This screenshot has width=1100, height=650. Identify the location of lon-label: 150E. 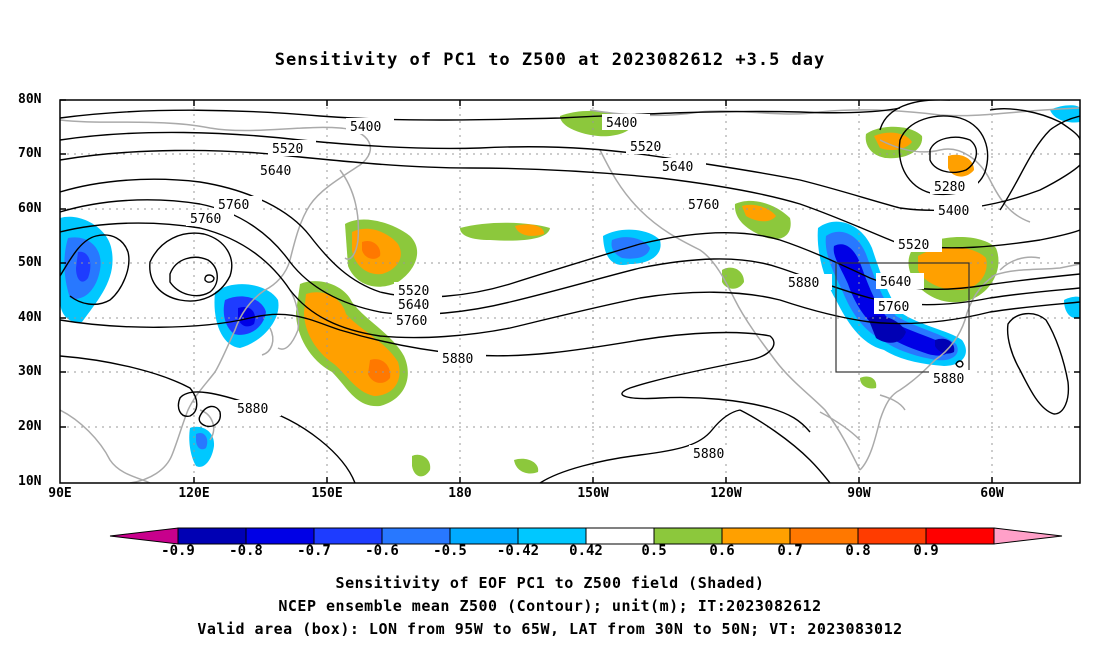
(327, 493).